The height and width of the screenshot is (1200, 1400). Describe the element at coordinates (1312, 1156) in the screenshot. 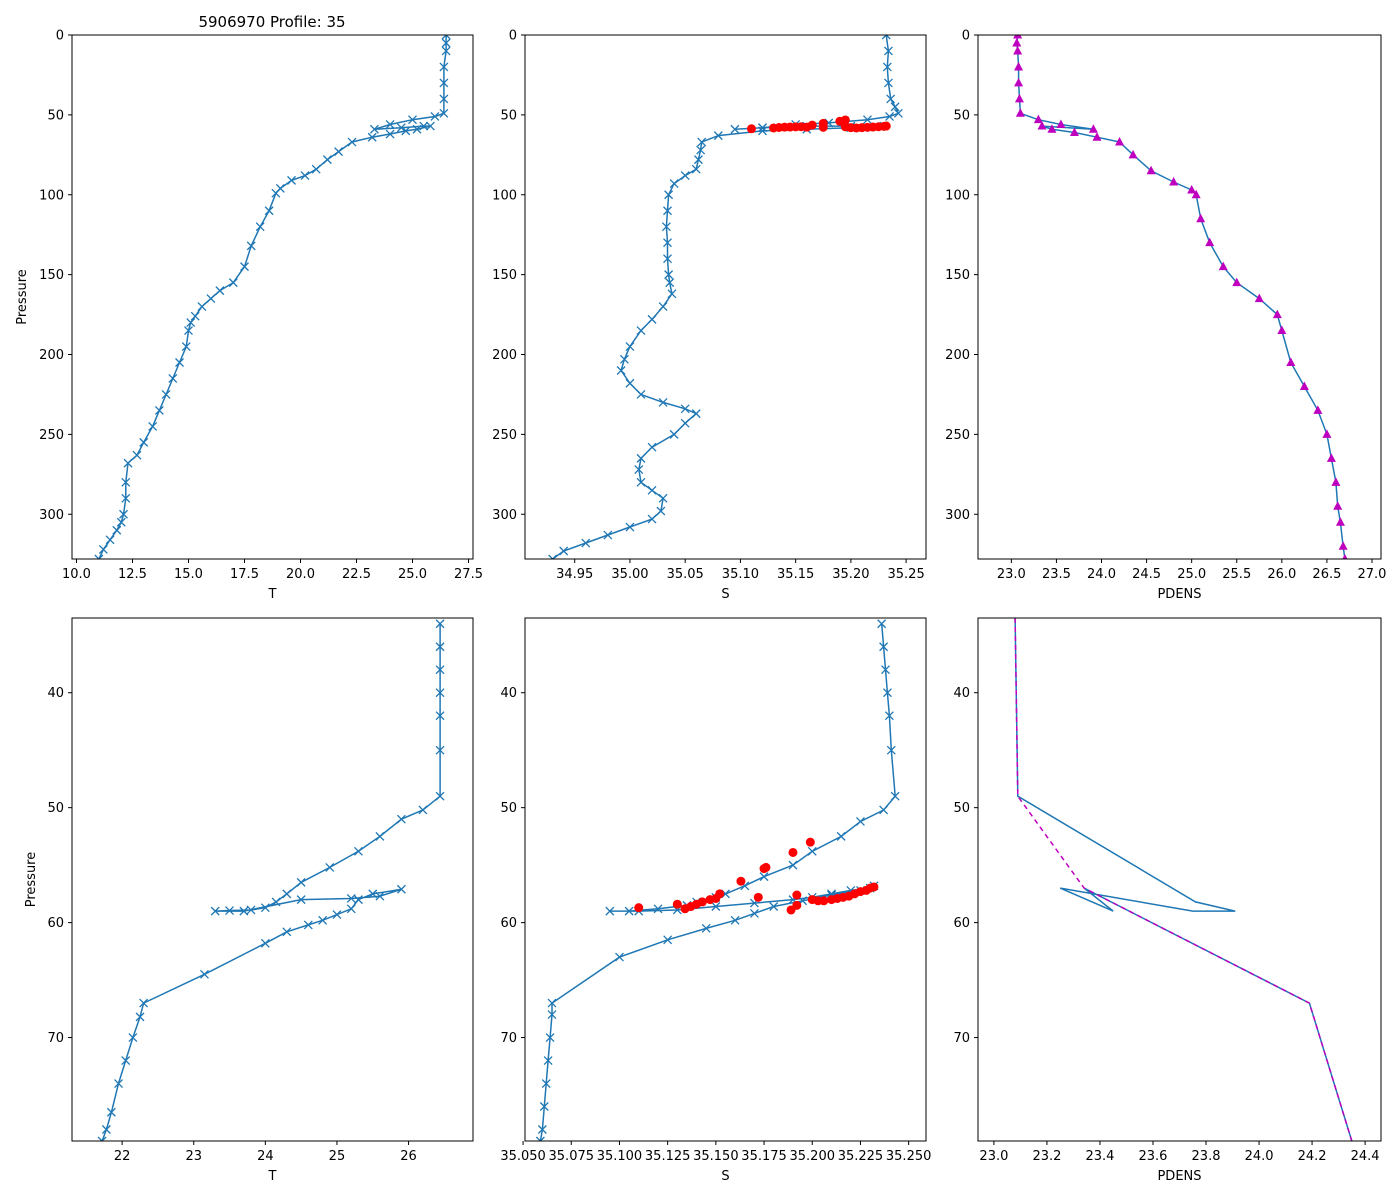

I see `x-tick-label: 24.2` at that location.